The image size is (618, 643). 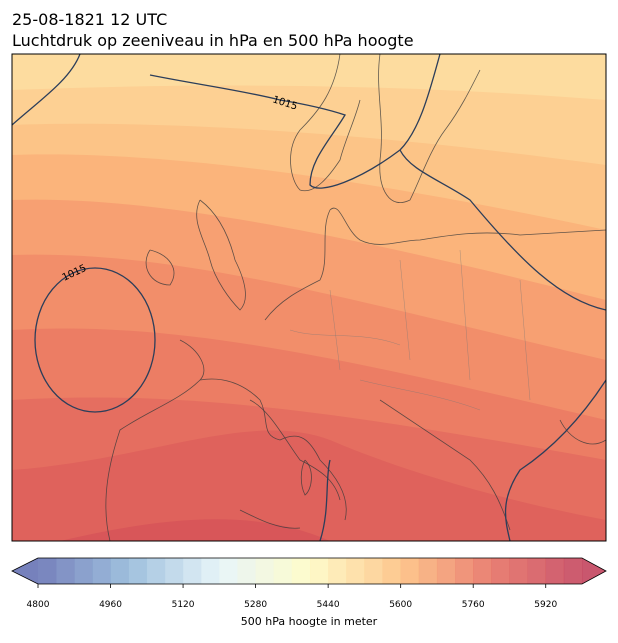 What do you see at coordinates (473, 605) in the screenshot?
I see `colorbar-tick-label: 5760` at bounding box center [473, 605].